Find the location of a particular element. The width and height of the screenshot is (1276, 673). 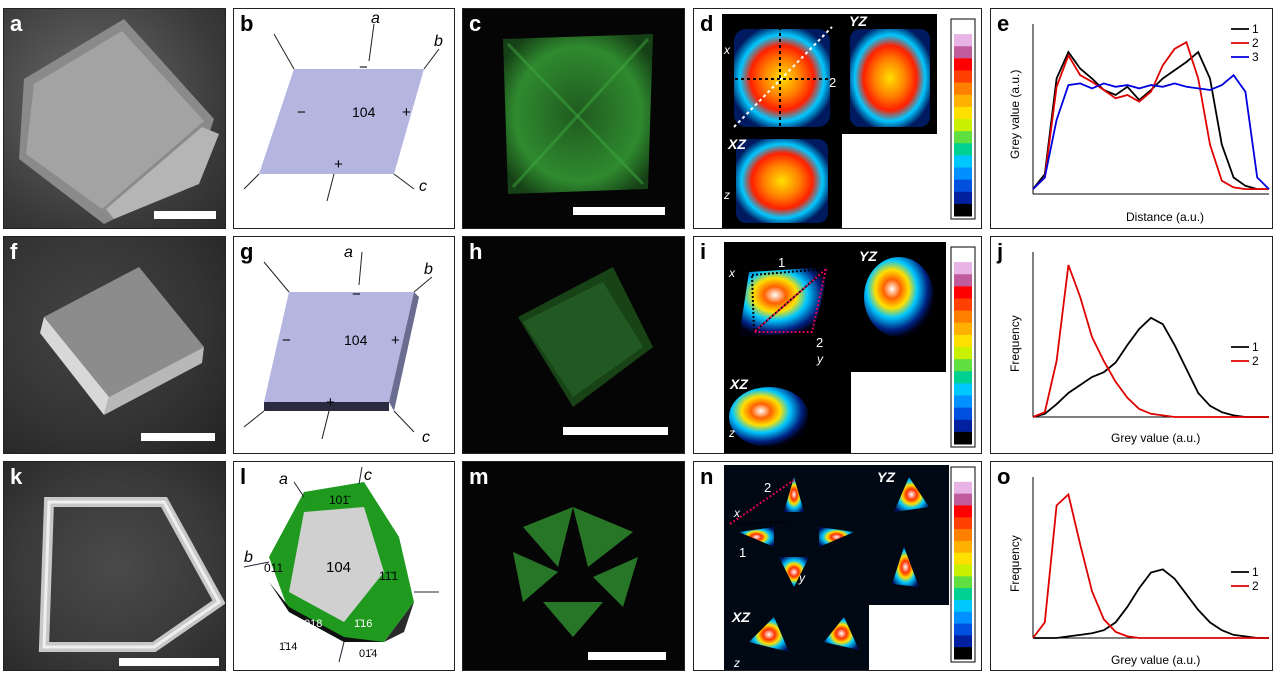

intensity-maps-n: XY YZ XZ 1 2 x y z is located at coordinates (837, 567).